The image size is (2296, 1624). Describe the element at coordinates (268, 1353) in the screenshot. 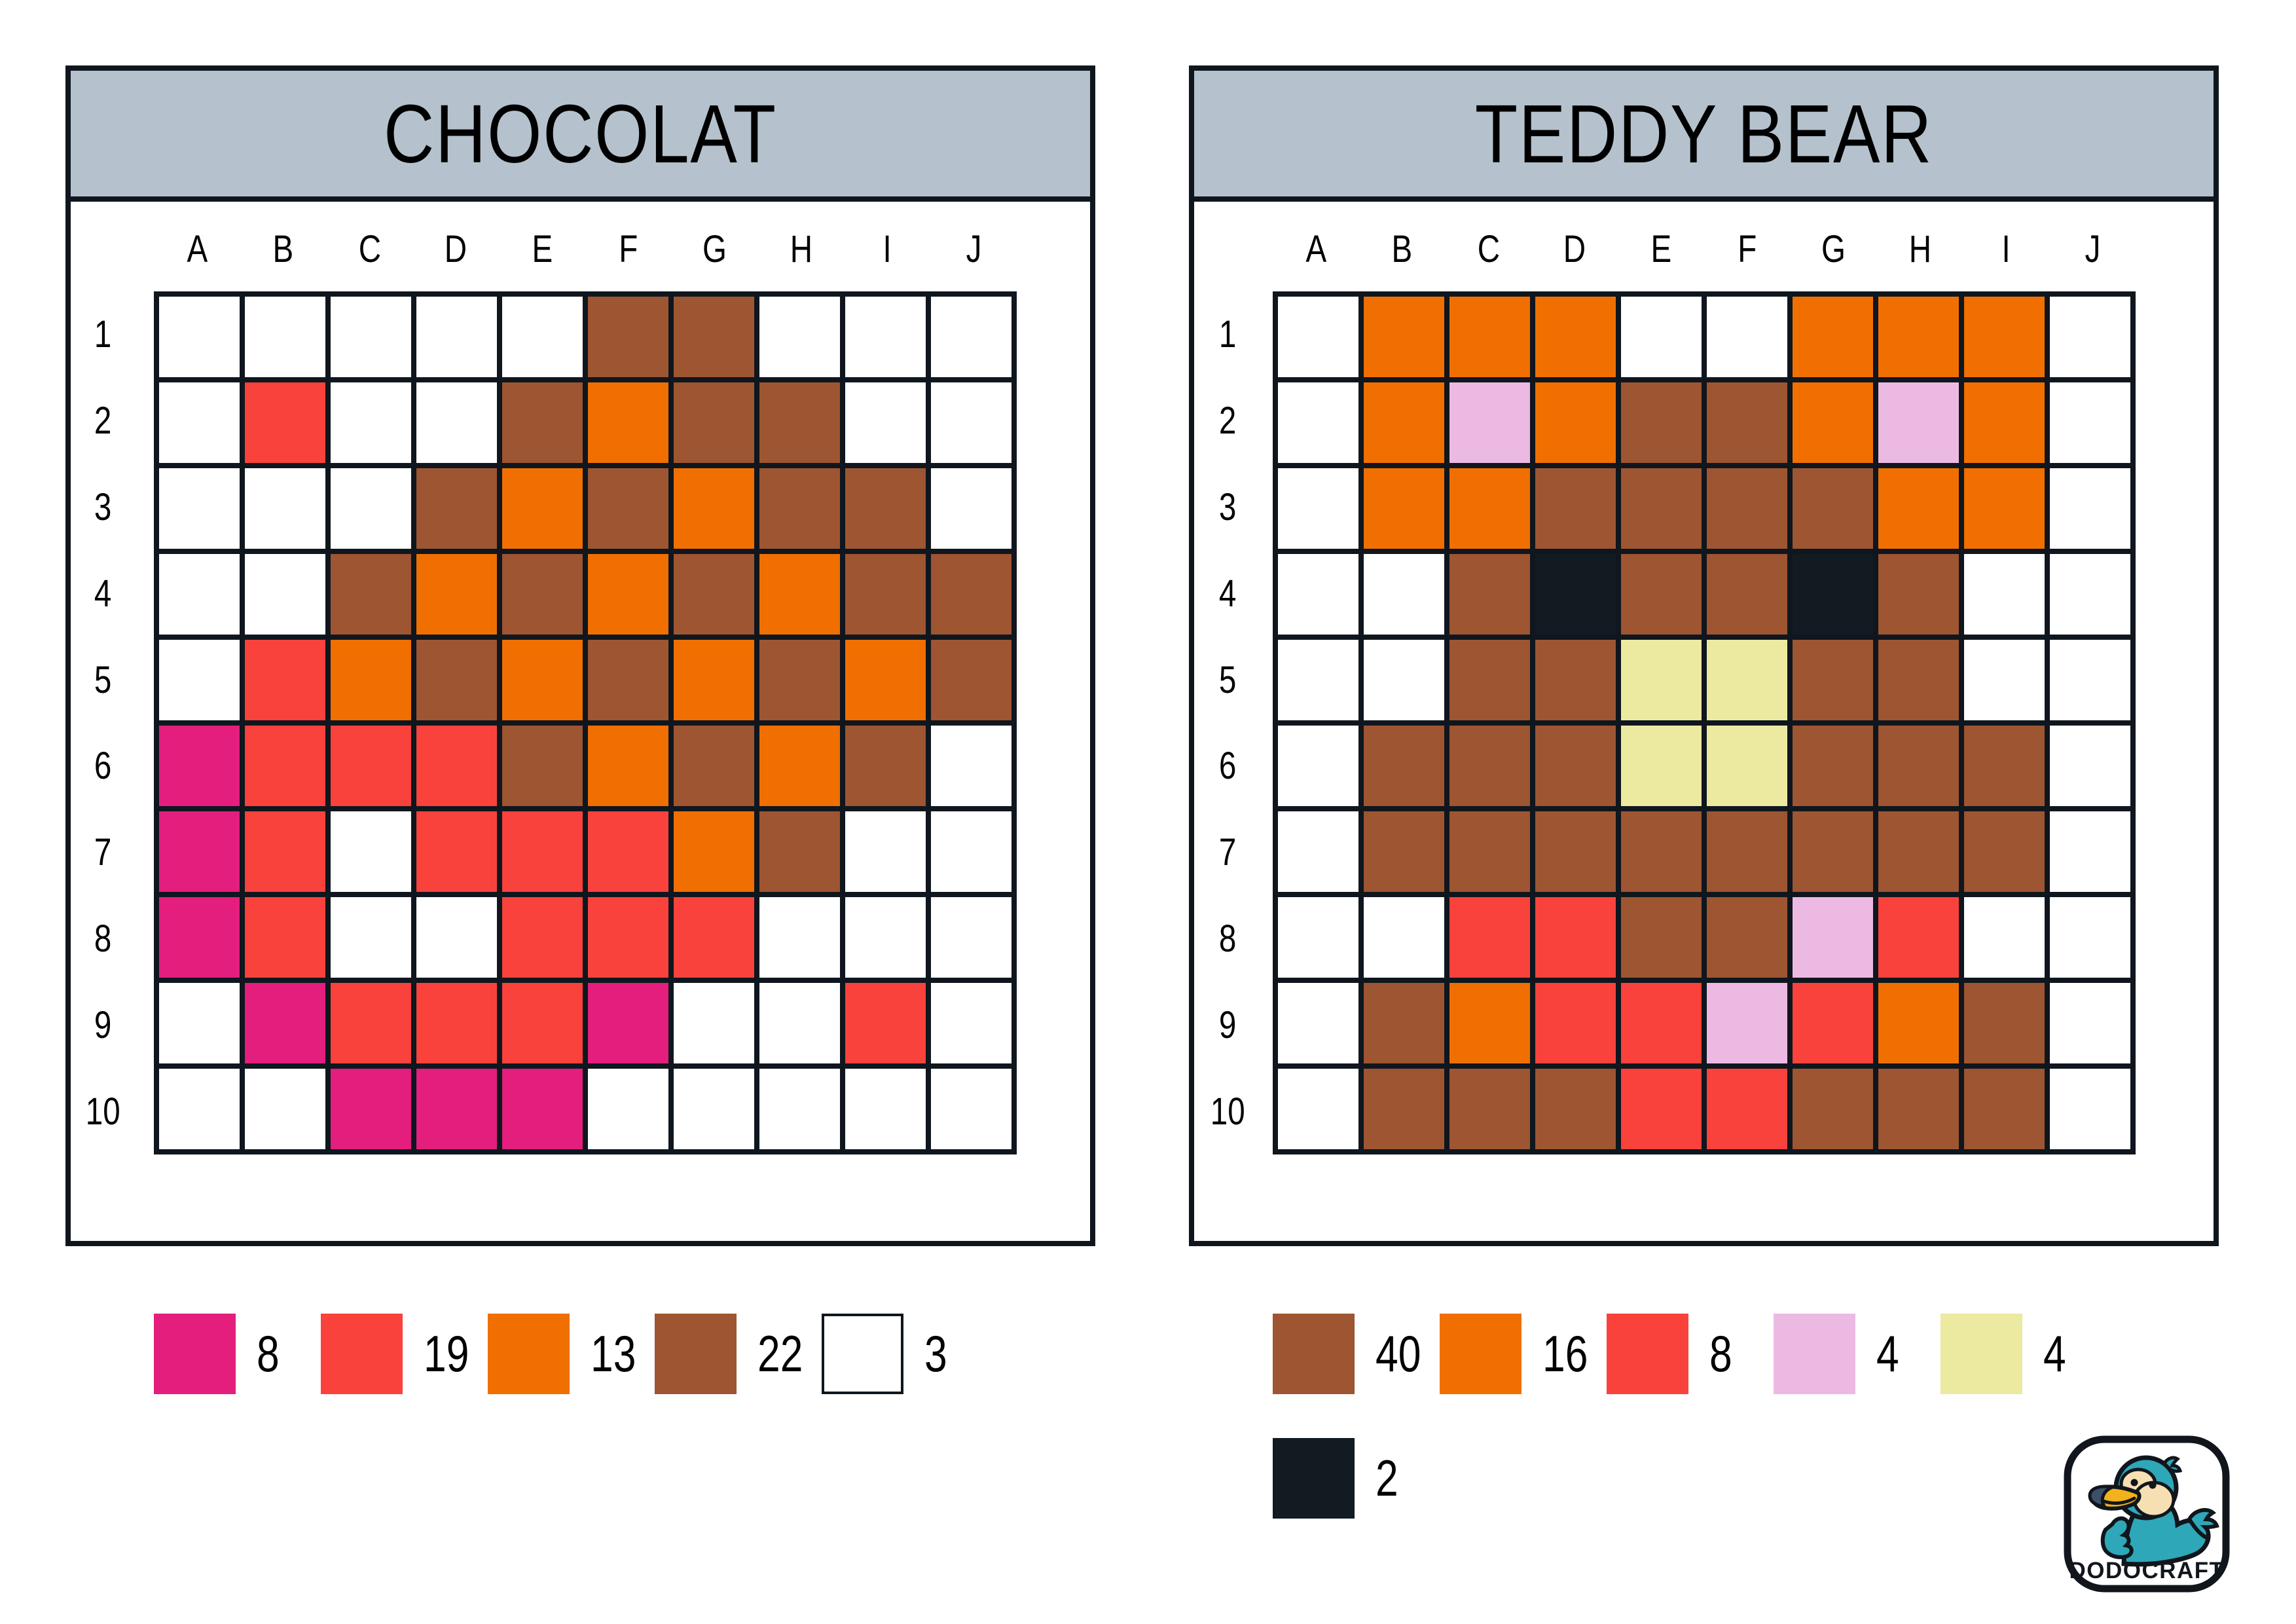

I see `legend-count: 8` at that location.